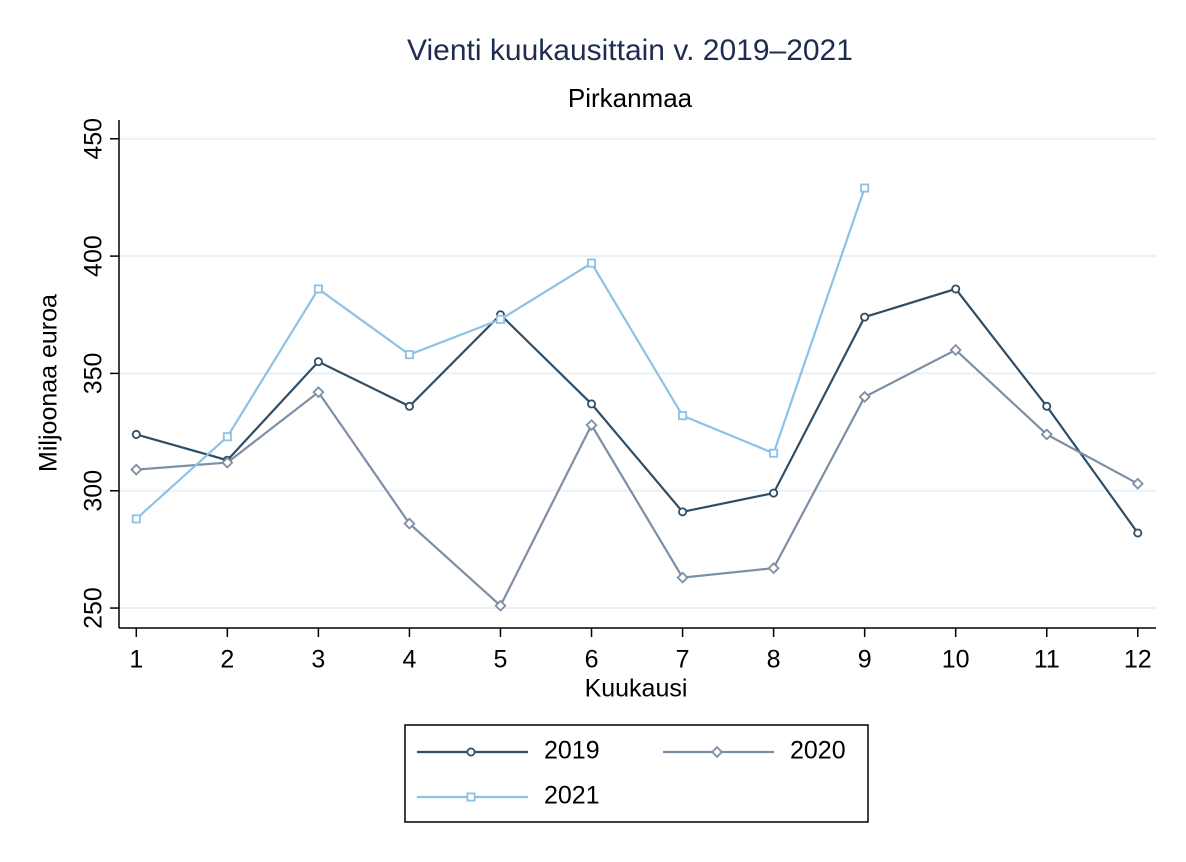 This screenshot has width=1186, height=862. What do you see at coordinates (865, 660) in the screenshot?
I see `x-tick-label: 9` at bounding box center [865, 660].